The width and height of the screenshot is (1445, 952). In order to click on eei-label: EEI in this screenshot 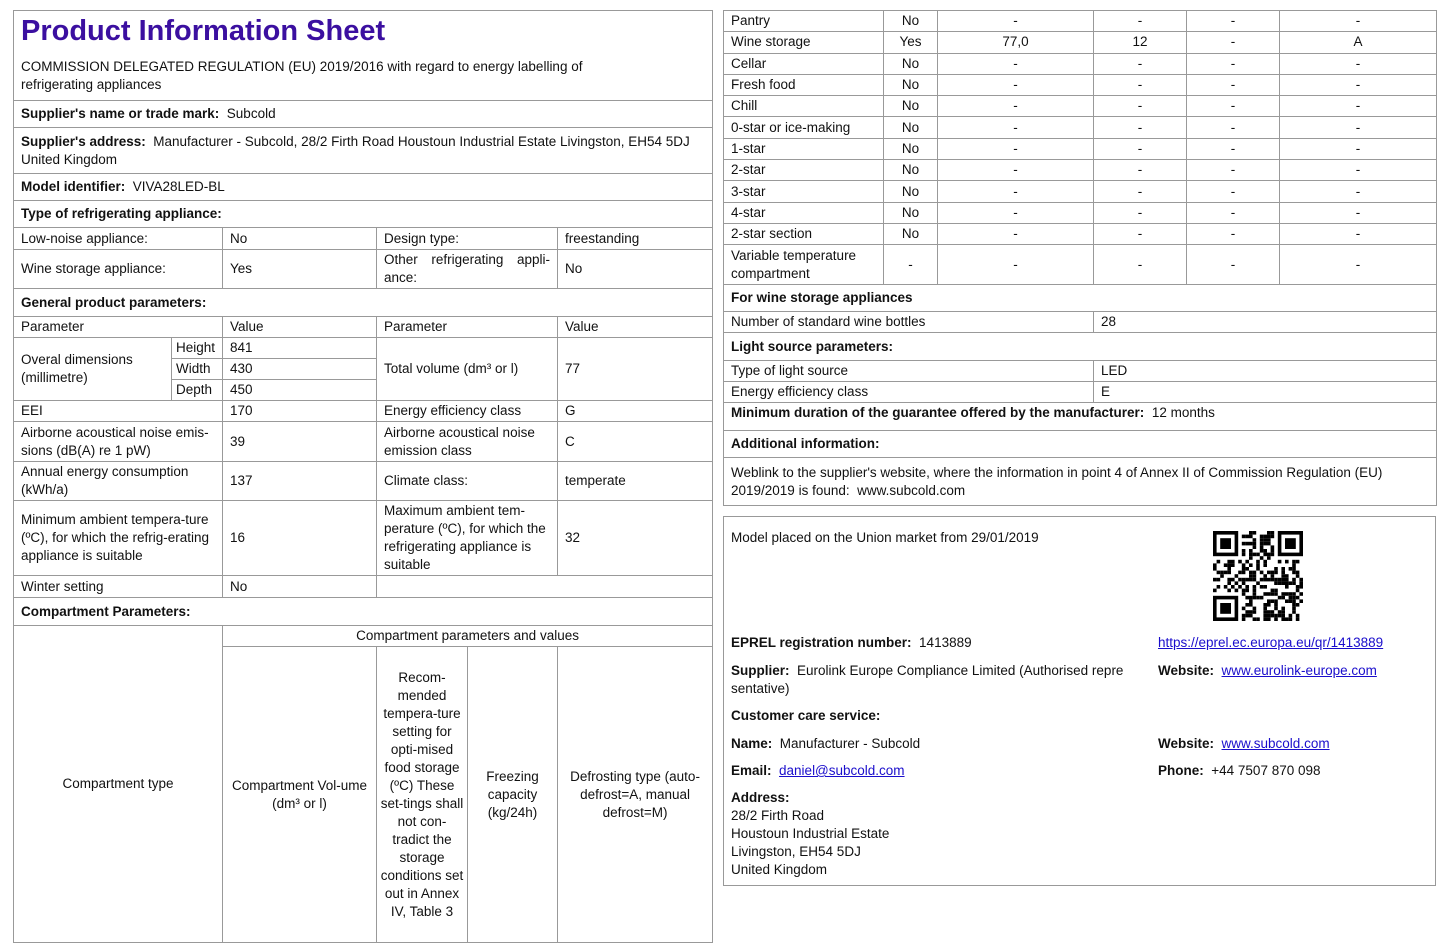, I will do `click(118, 411)`.